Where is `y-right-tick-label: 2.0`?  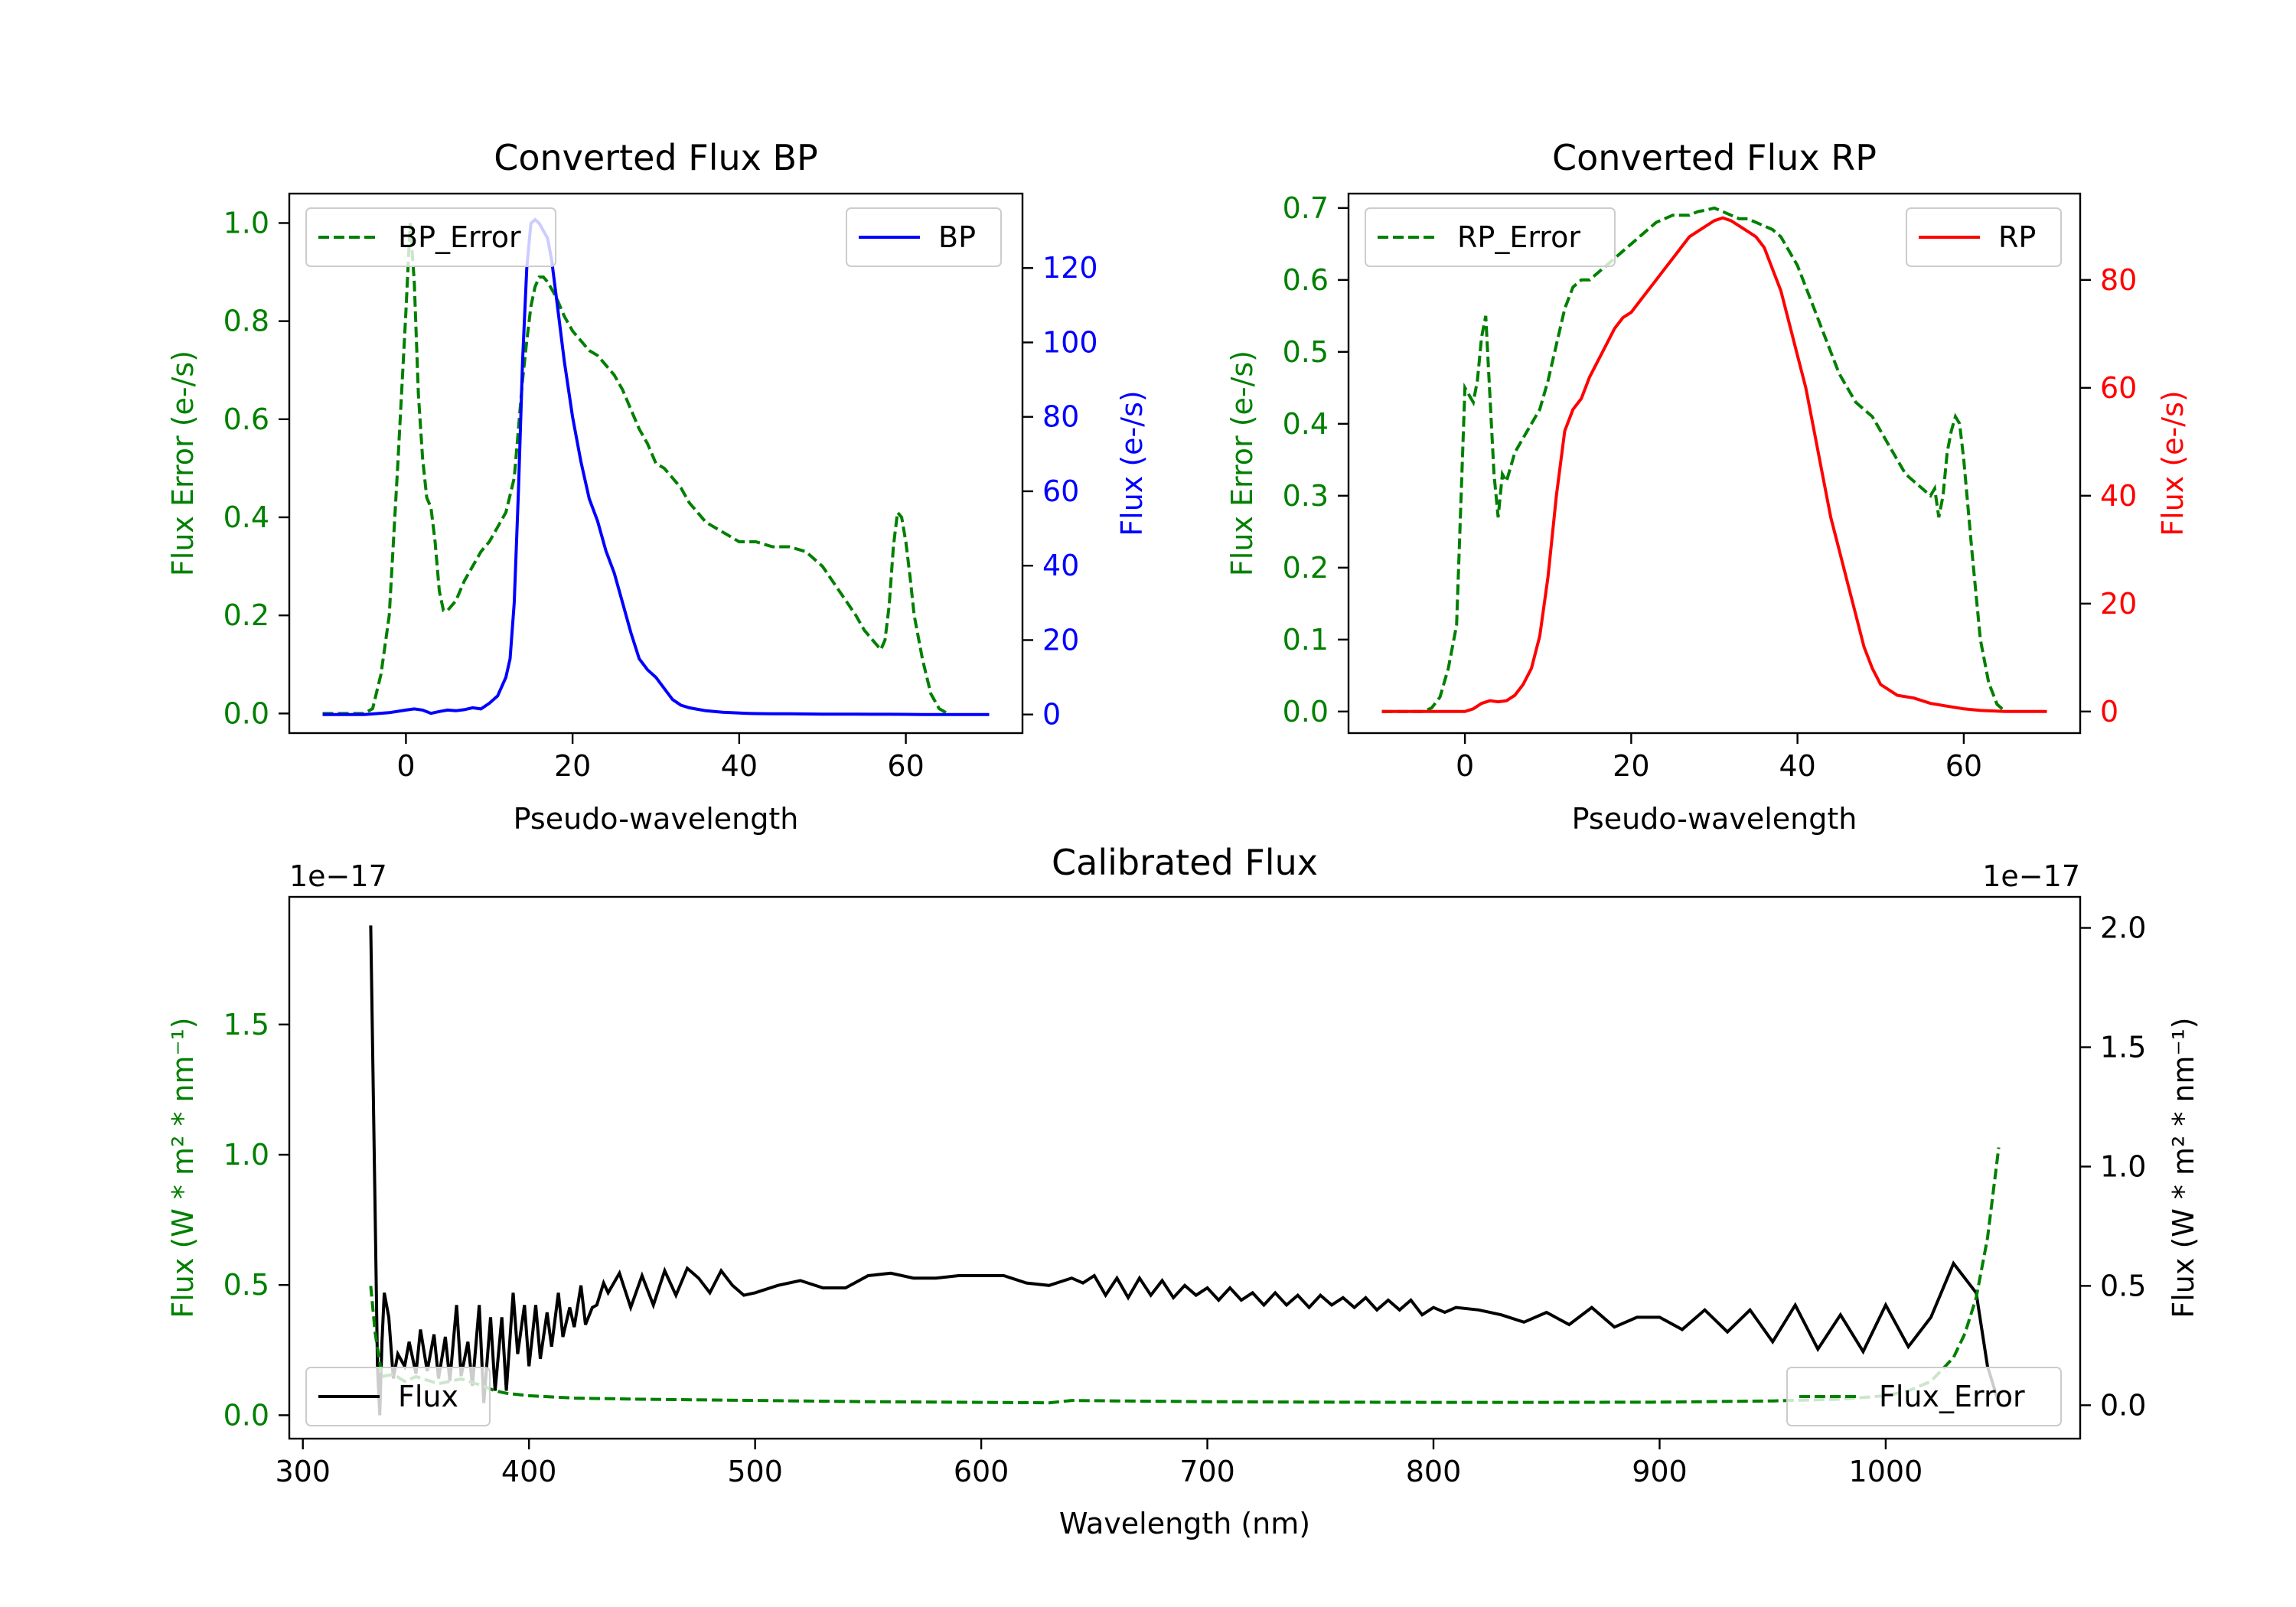 y-right-tick-label: 2.0 is located at coordinates (2123, 928).